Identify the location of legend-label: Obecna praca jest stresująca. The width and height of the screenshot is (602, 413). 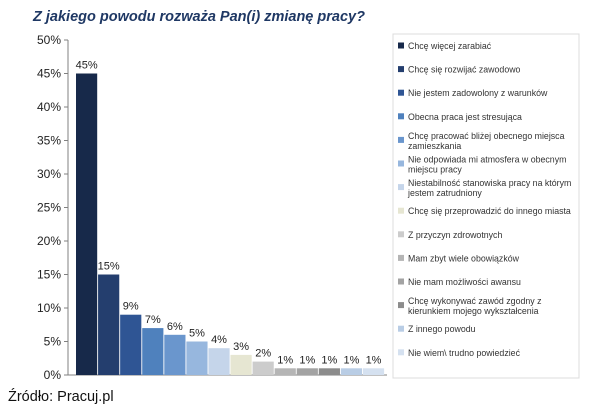
(465, 117).